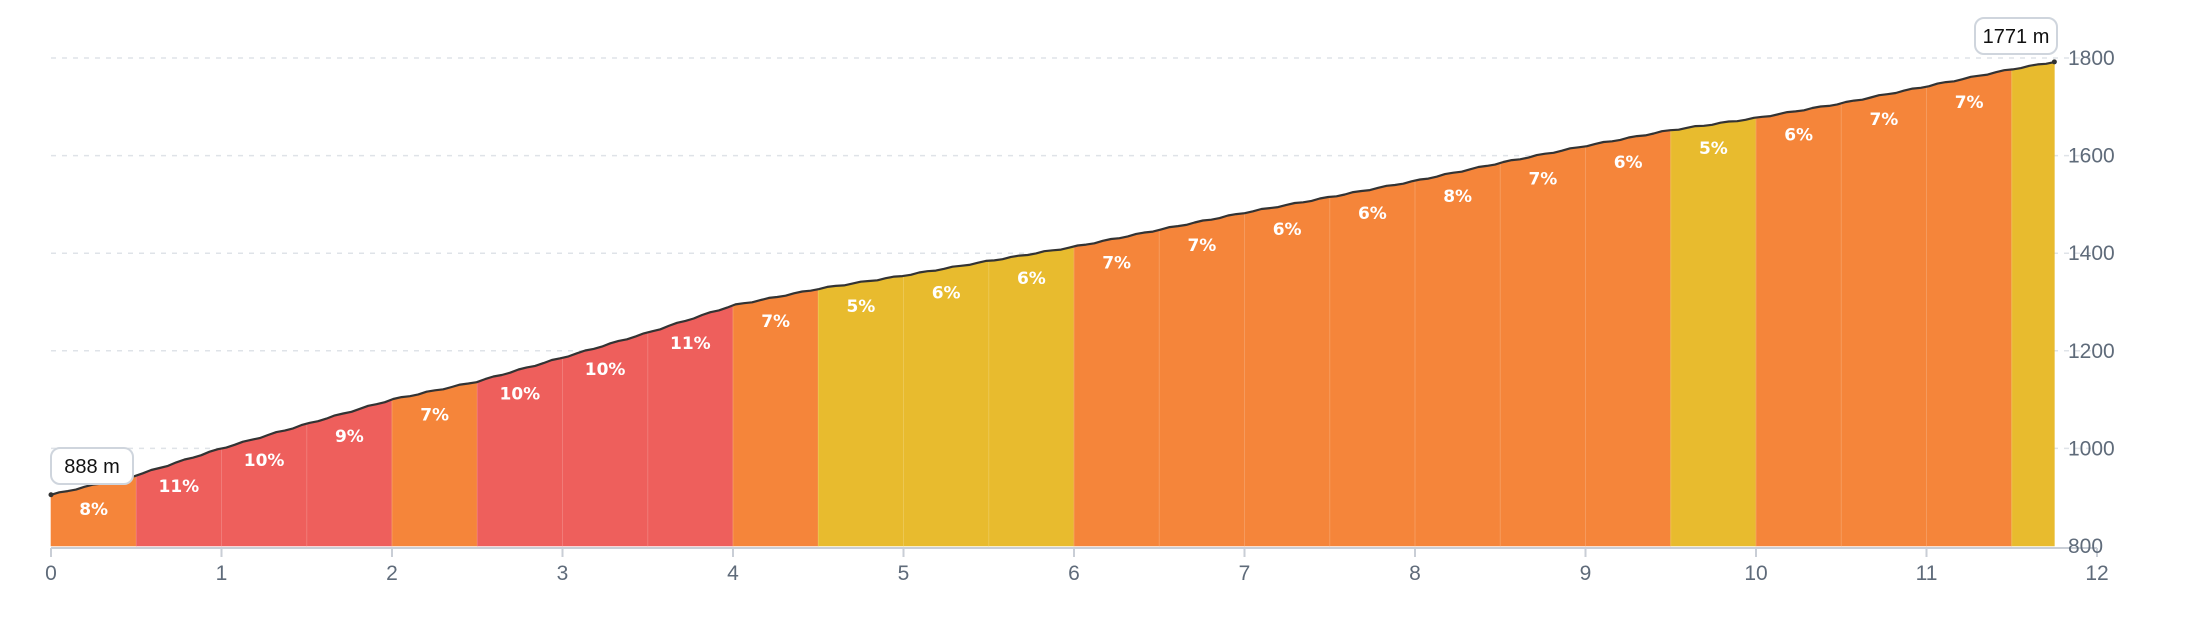 The image size is (2188, 618). Describe the element at coordinates (392, 573) in the screenshot. I see `x-tick-label: 2` at that location.